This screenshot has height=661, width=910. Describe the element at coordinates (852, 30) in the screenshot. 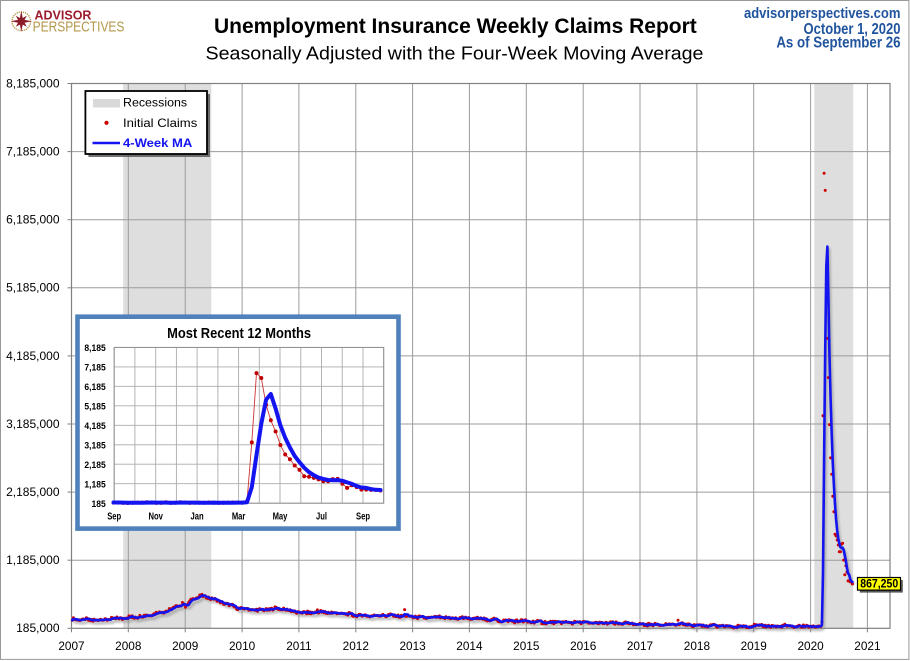

I see `svg-text: October 1, 2020` at that location.